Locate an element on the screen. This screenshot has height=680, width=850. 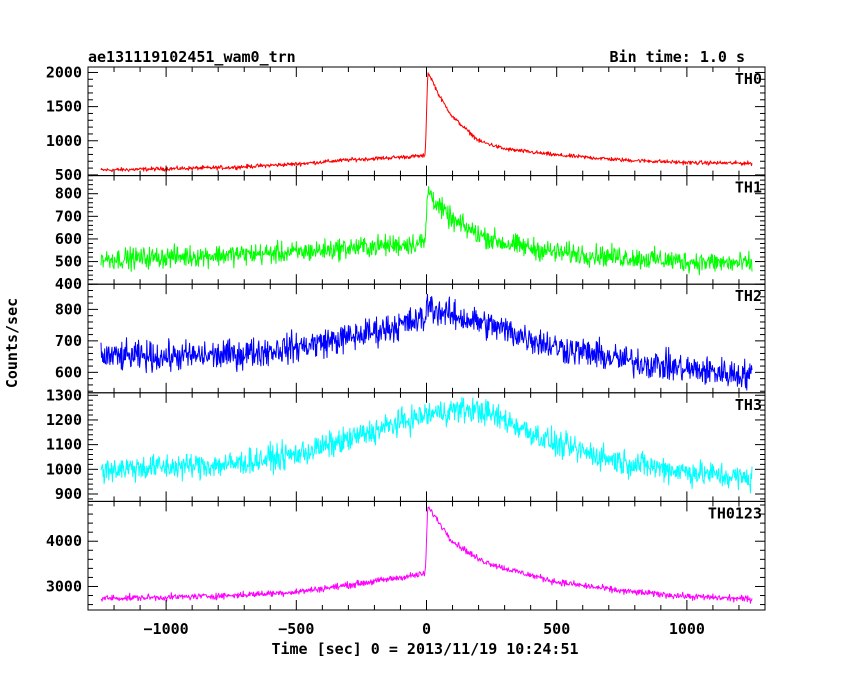
y-axis-label: Counts/sec is located at coordinates (12, 343).